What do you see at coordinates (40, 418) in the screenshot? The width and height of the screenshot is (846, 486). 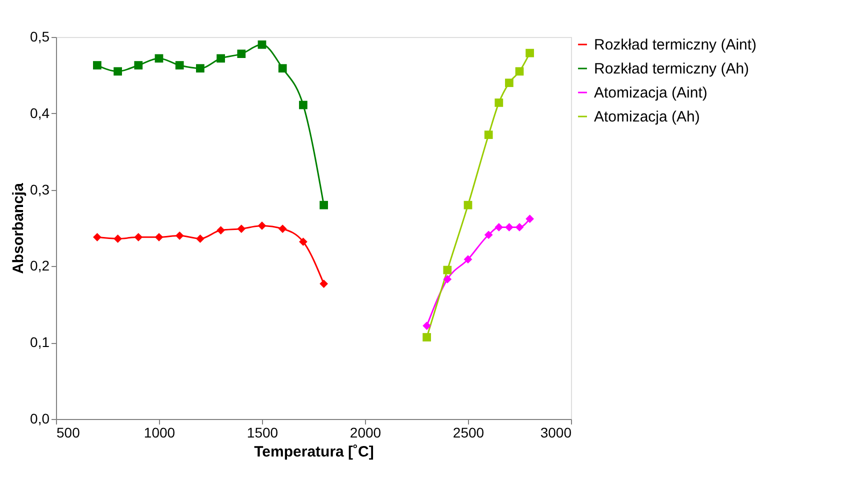 I see `y-tick-label: 0,0` at bounding box center [40, 418].